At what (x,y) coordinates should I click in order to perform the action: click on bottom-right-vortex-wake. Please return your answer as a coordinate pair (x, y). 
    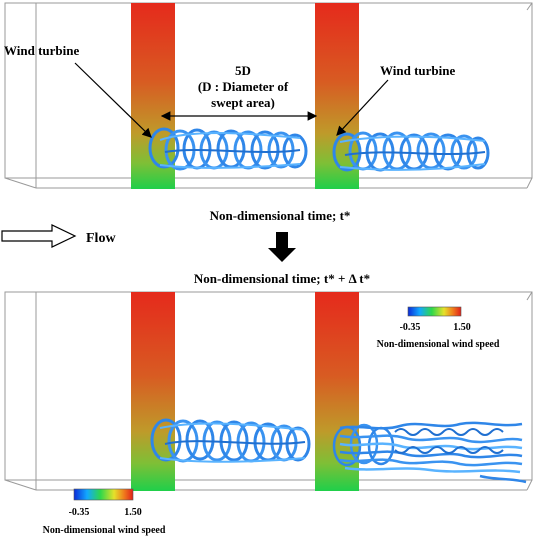
    Looking at the image, I should click on (429, 452).